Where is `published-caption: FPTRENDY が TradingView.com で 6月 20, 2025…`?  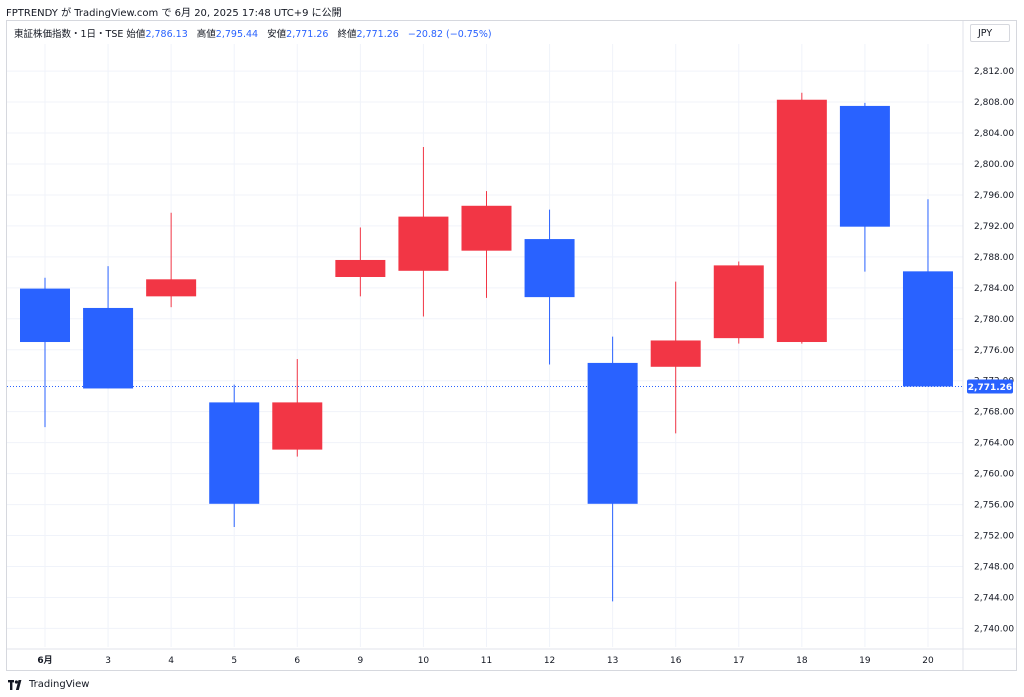
published-caption: FPTRENDY が TradingView.com で 6月 20, 2025… is located at coordinates (174, 13).